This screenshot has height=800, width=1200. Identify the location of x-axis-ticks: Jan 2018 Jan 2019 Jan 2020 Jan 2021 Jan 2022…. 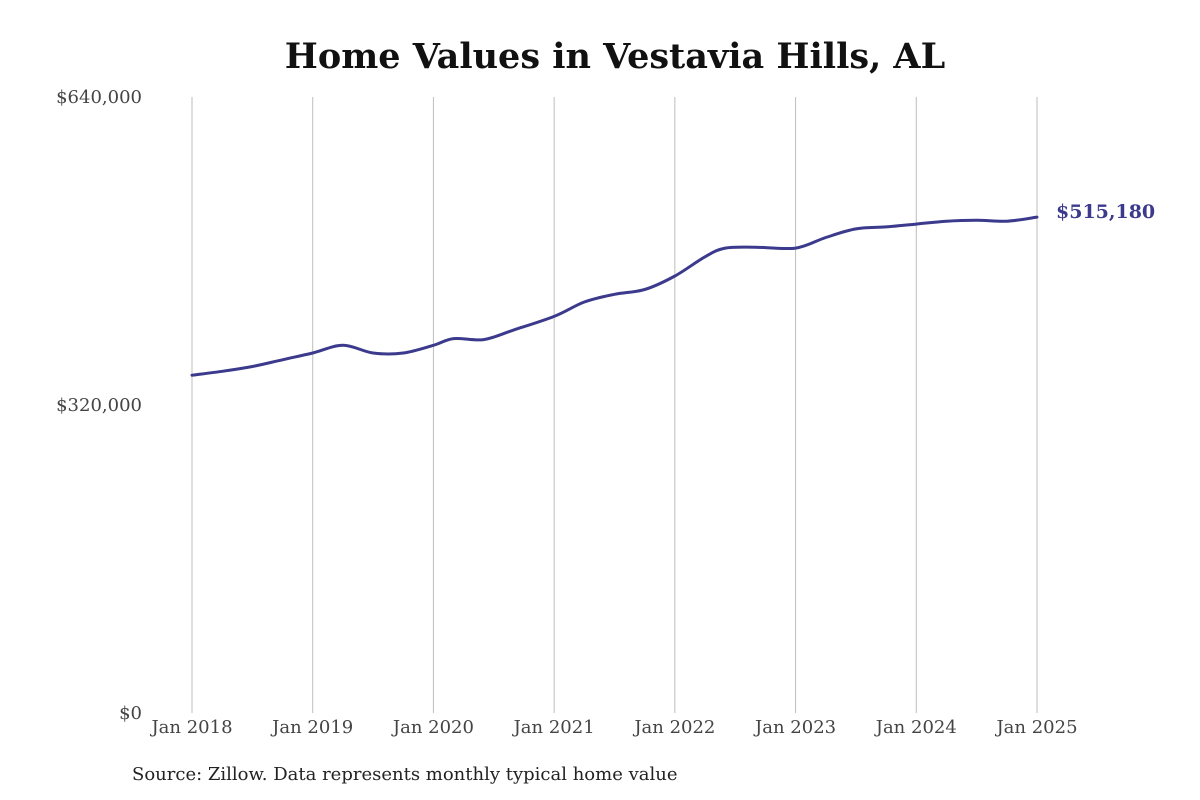
(613, 727).